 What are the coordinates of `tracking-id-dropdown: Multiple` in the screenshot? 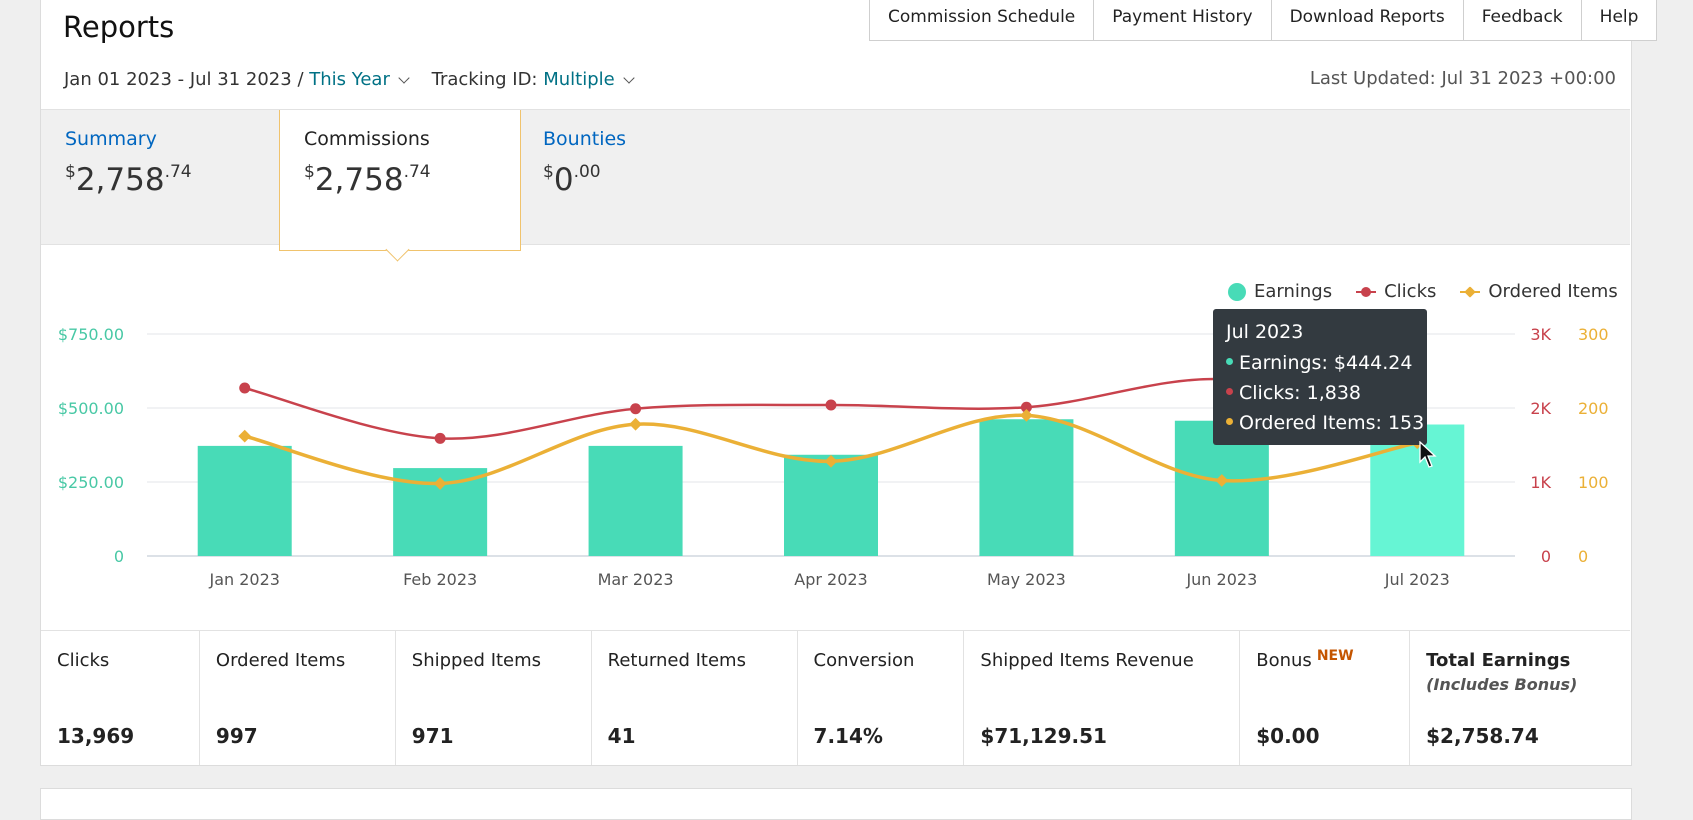 It's located at (579, 79).